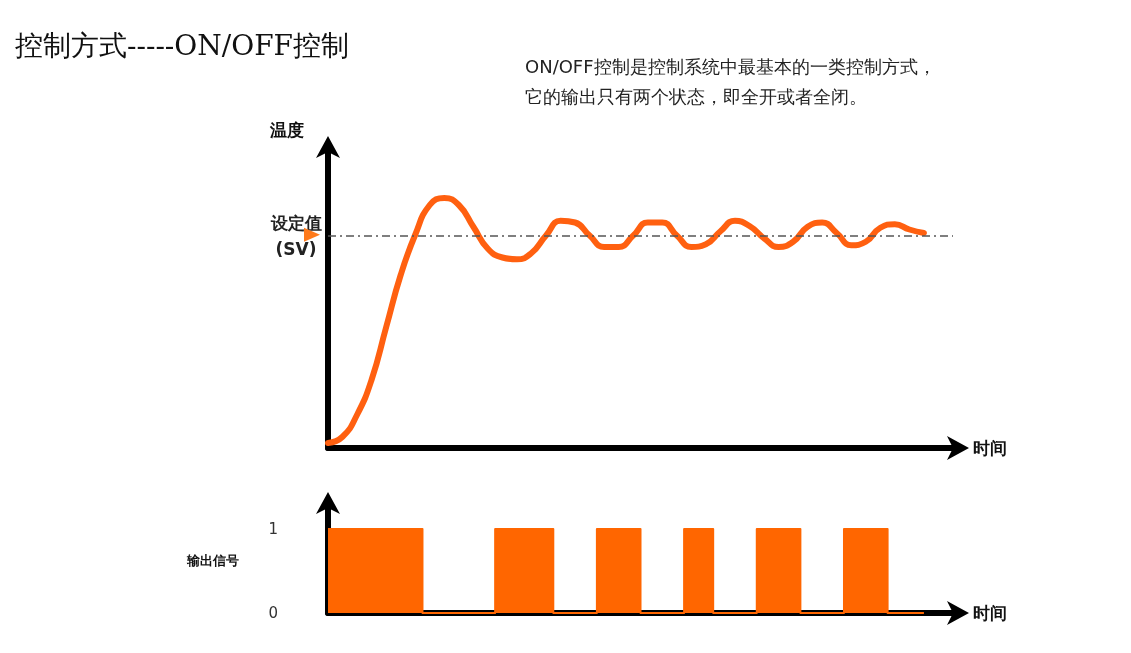 Image resolution: width=1131 pixels, height=653 pixels. What do you see at coordinates (182, 45) in the screenshot?
I see `chart-title: 控制方式-----ON/OFF控制` at bounding box center [182, 45].